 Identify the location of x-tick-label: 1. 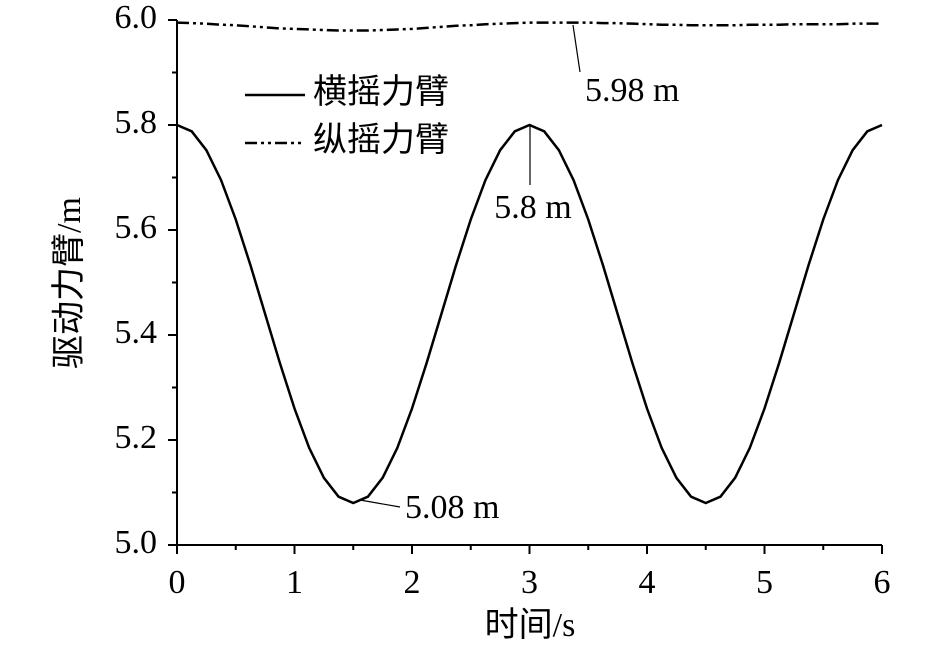
(294, 582).